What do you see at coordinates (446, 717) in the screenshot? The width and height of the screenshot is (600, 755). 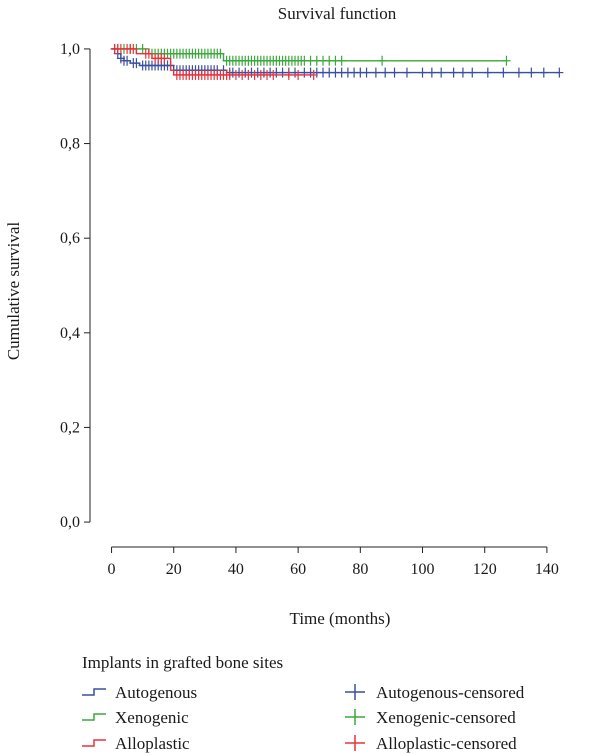 I see `legend-label: Xenogenic-censored` at bounding box center [446, 717].